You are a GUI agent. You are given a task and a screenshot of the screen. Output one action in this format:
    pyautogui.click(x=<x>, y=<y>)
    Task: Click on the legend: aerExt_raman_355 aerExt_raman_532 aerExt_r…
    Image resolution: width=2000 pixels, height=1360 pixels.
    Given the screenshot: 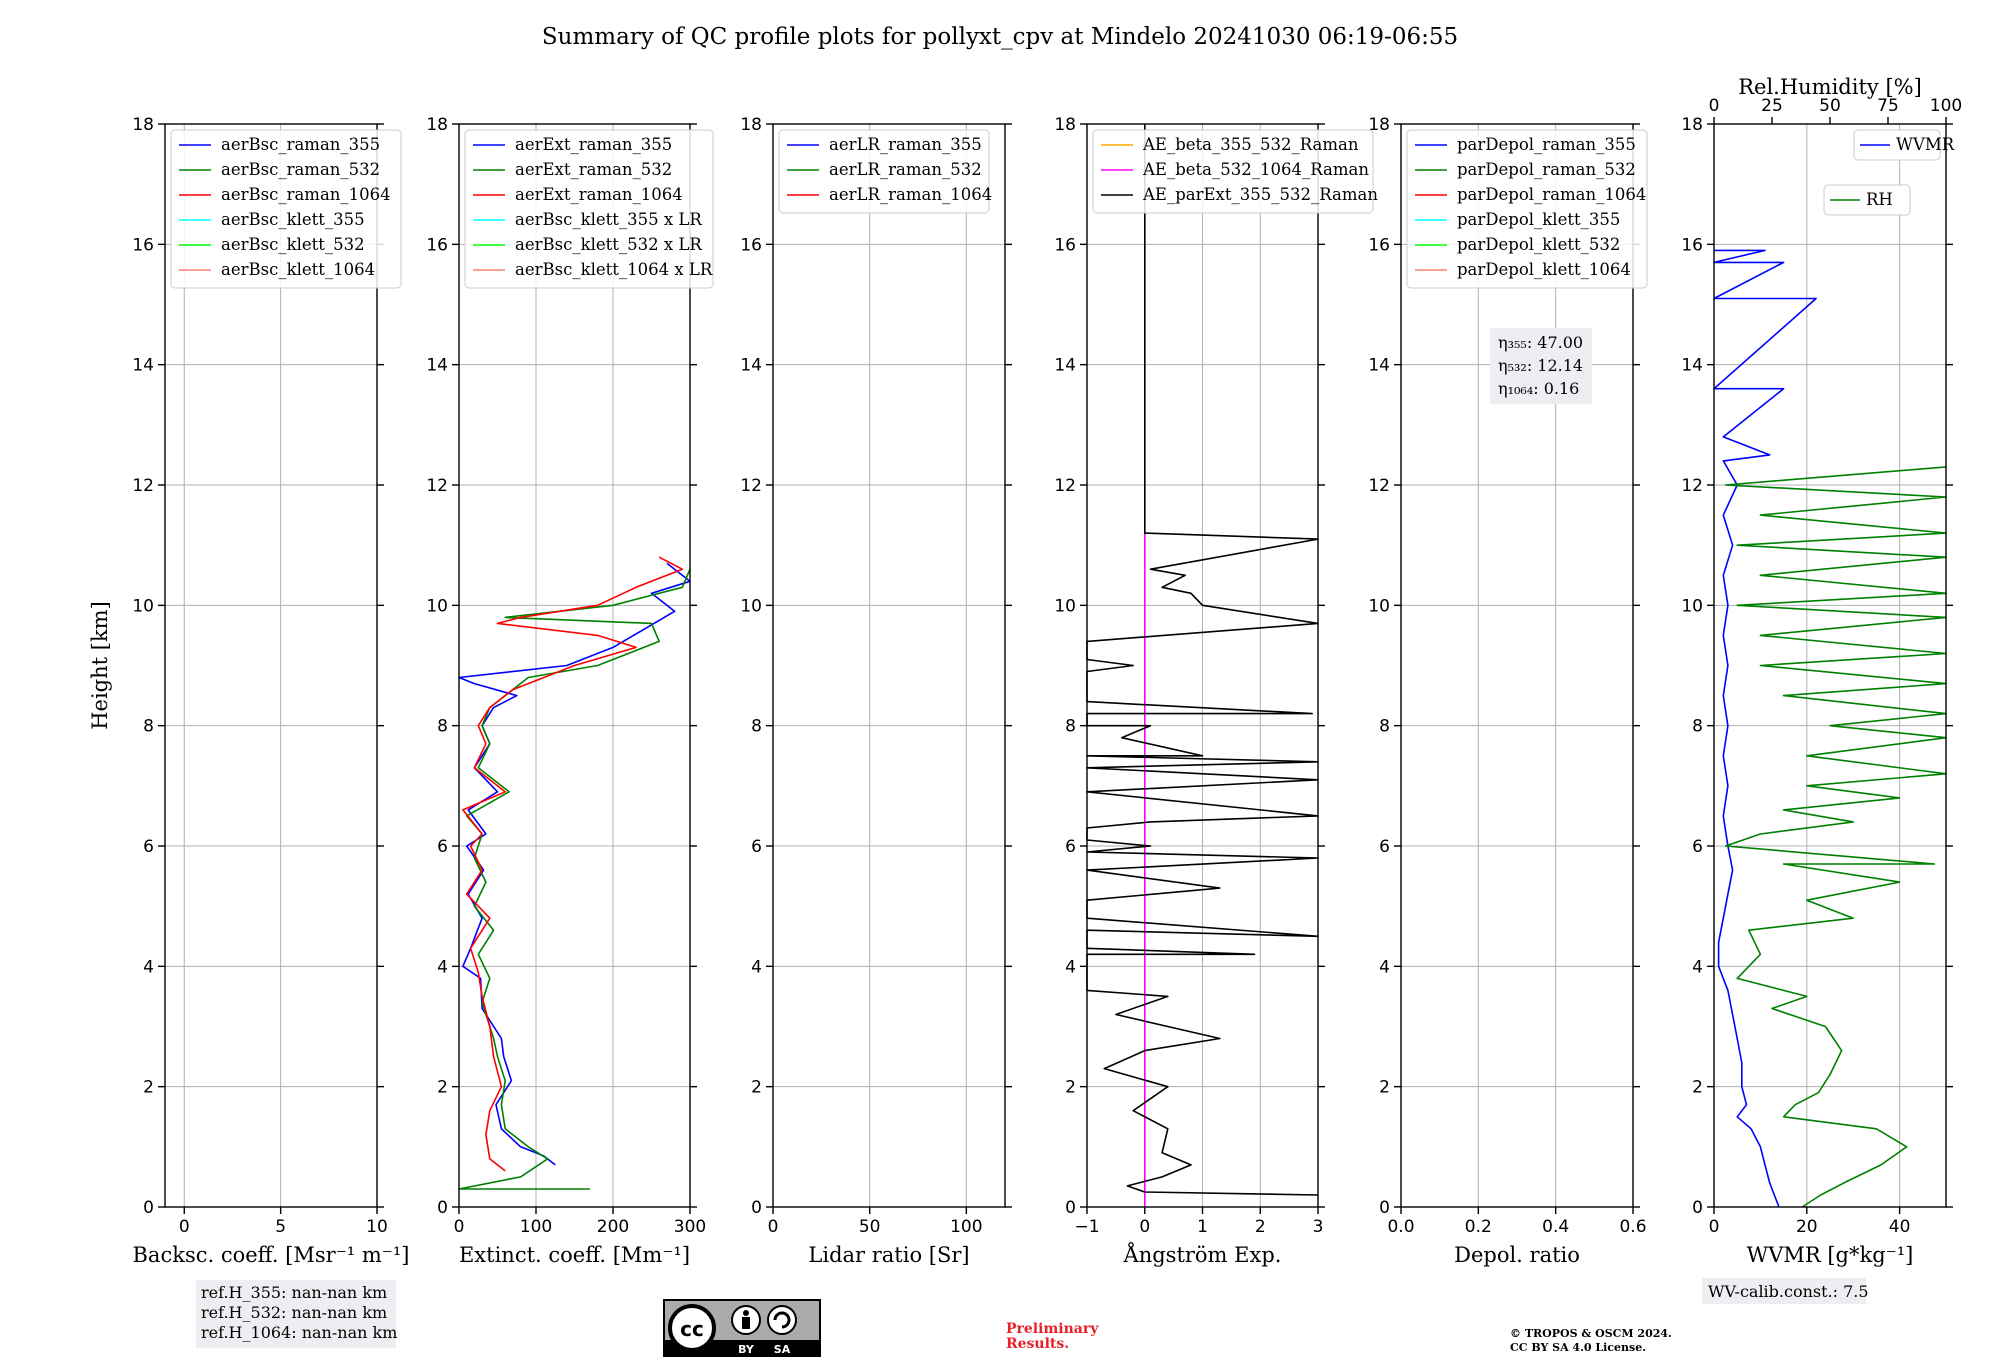 What is the action you would take?
    pyautogui.click(x=589, y=209)
    